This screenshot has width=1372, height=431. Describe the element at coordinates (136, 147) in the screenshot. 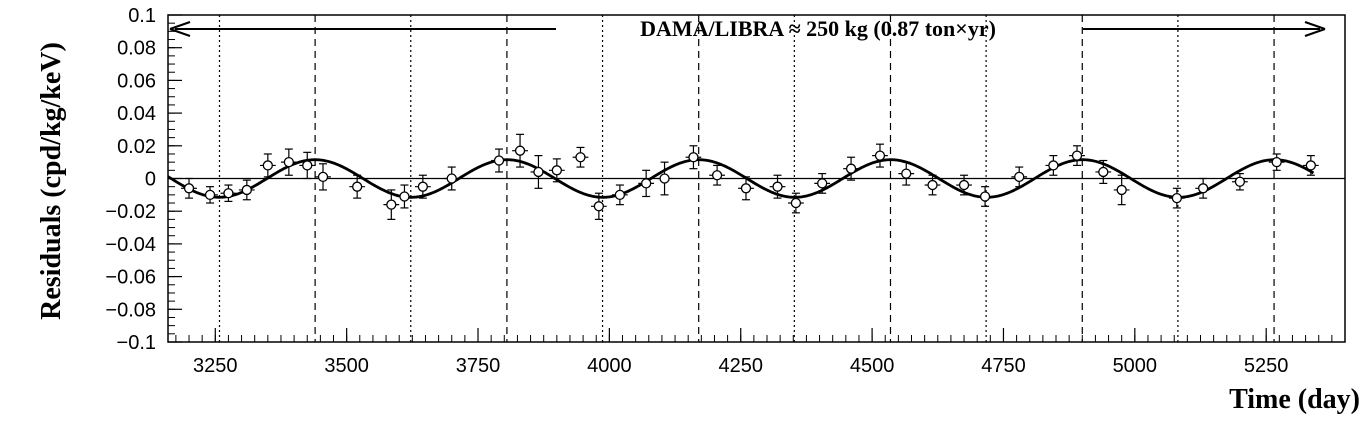

I see `y-tick-label: 0.02` at that location.